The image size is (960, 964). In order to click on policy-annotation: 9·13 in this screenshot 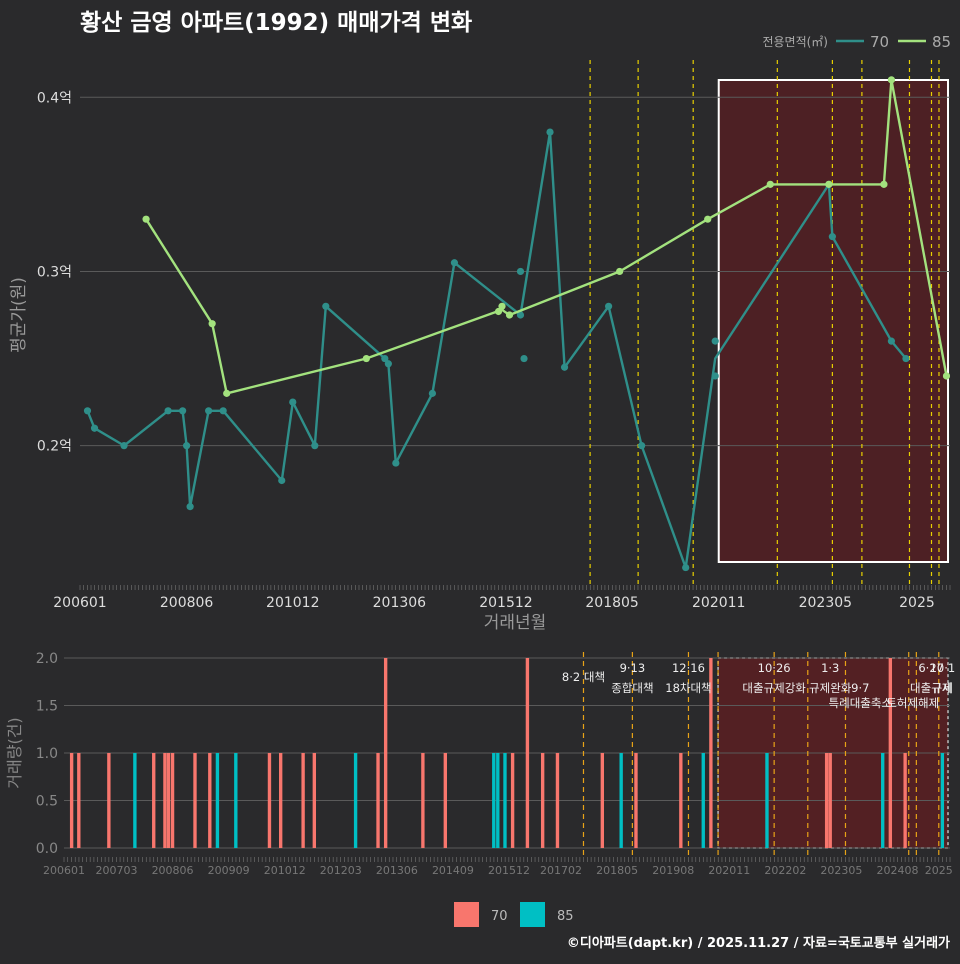, I will do `click(633, 668)`.